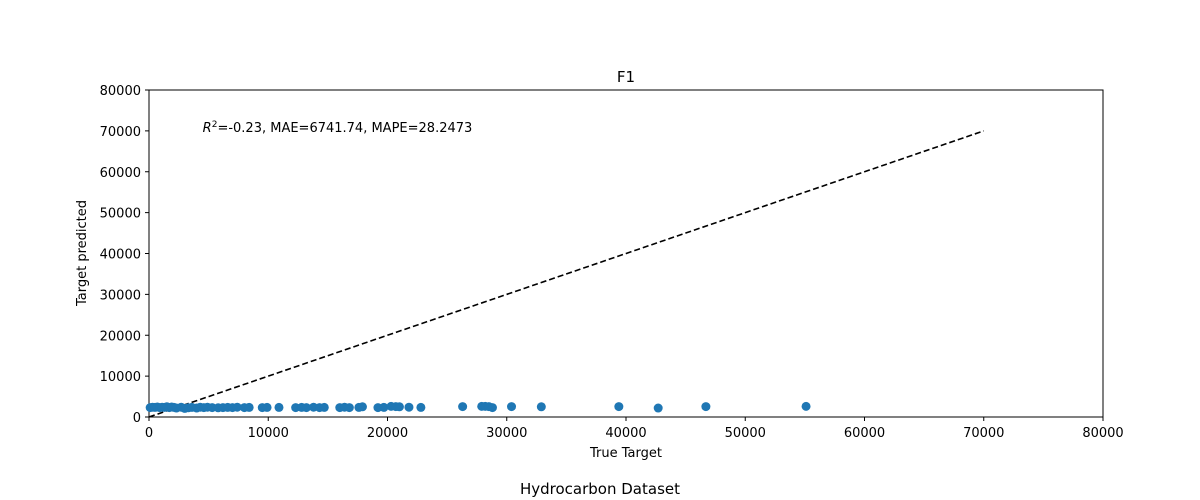 This screenshot has width=1200, height=500. What do you see at coordinates (1102, 433) in the screenshot?
I see `x-tick-label: 80000` at bounding box center [1102, 433].